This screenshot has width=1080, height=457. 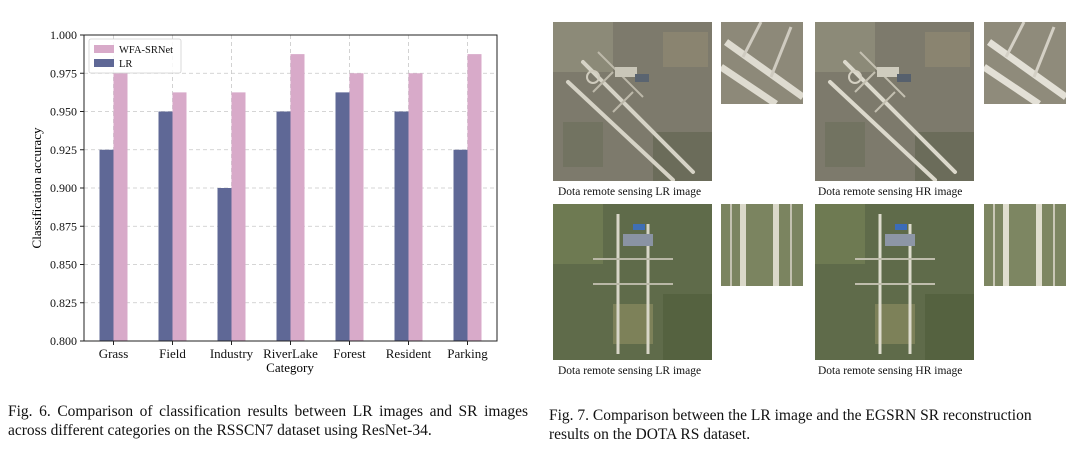 I want to click on bar-wfa-srnet-forest, so click(x=356, y=207).